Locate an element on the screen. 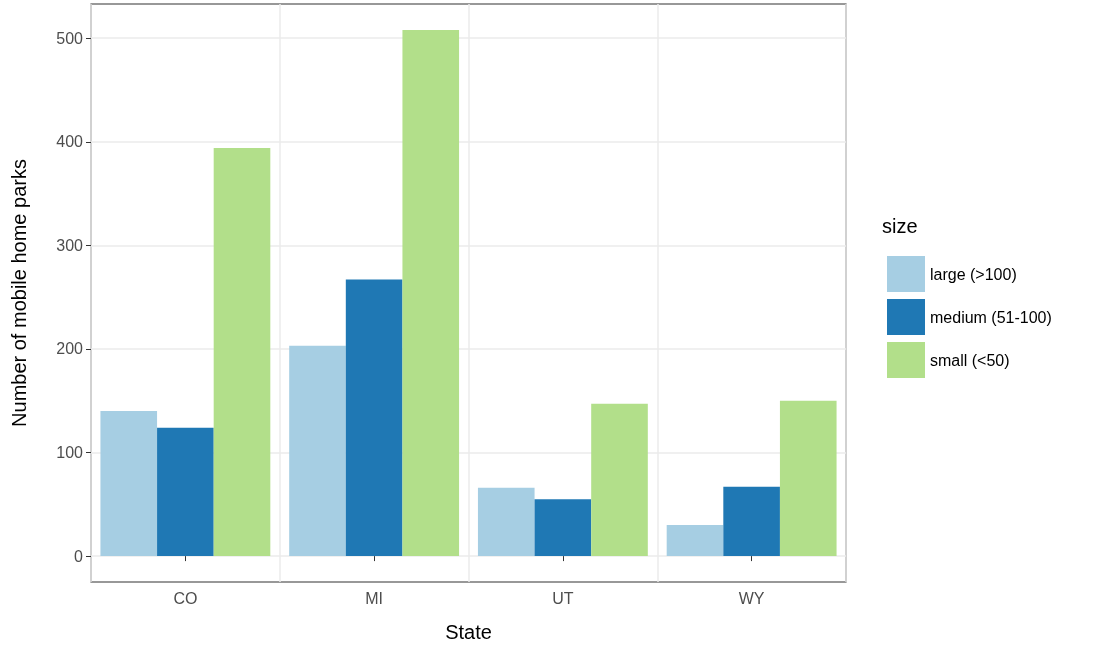 The height and width of the screenshot is (649, 1109). x-tick-label: WY is located at coordinates (751, 598).